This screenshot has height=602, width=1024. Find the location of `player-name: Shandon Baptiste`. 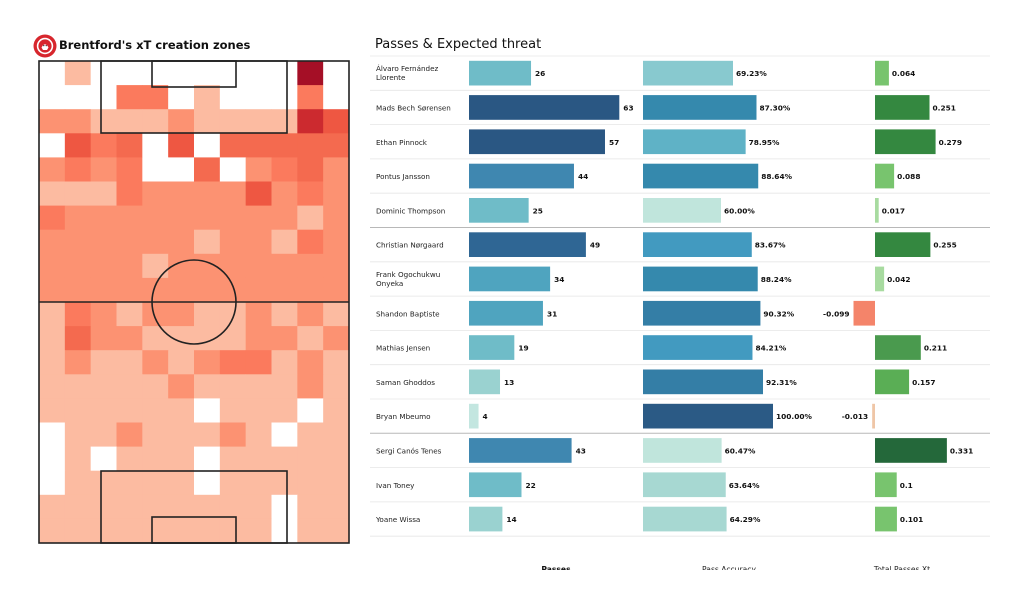

player-name: Shandon Baptiste is located at coordinates (408, 313).